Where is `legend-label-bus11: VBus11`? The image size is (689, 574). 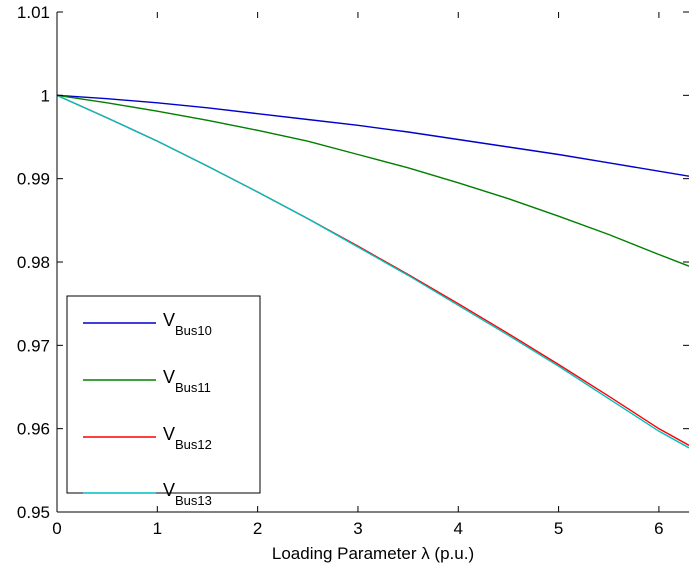
legend-label-bus11: VBus11 is located at coordinates (187, 381).